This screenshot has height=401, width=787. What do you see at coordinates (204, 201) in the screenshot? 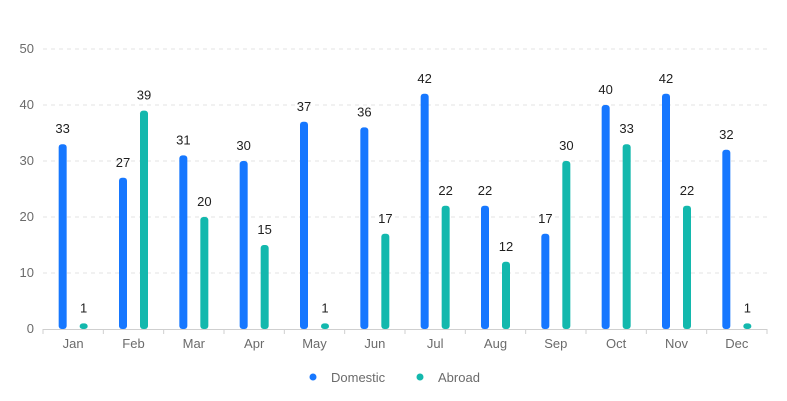
I see `data-label: 20` at bounding box center [204, 201].